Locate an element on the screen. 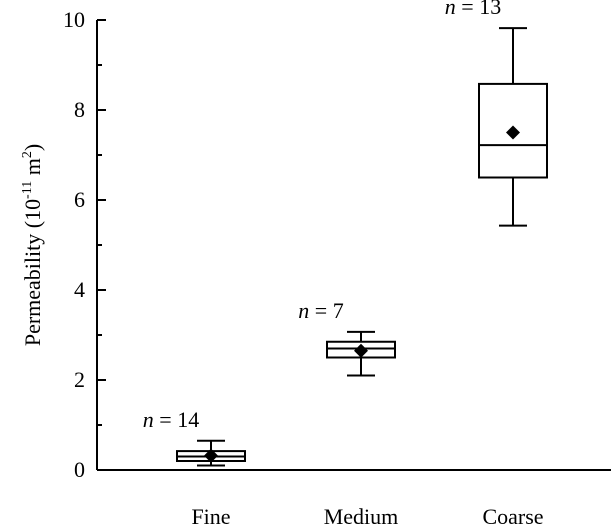  y-tick-label-2: 2 is located at coordinates (79, 379).